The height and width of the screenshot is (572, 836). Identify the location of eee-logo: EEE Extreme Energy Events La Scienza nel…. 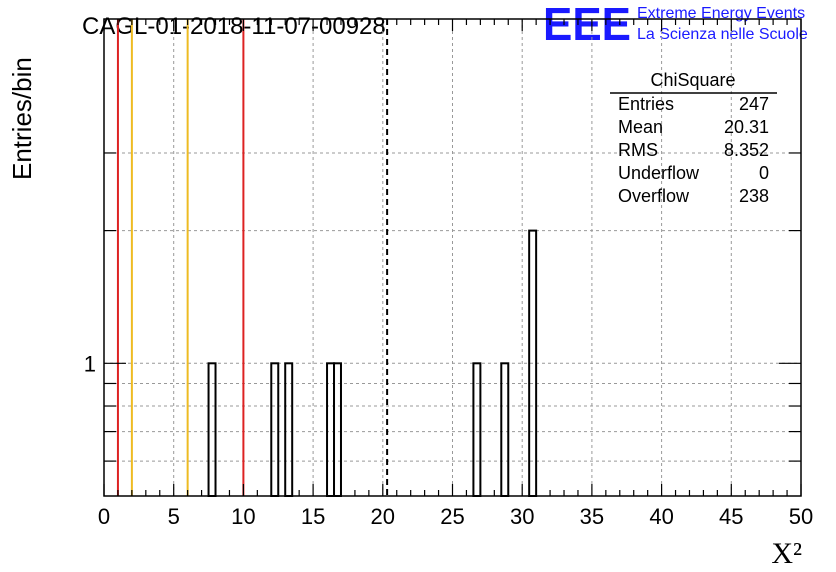
(675, 25).